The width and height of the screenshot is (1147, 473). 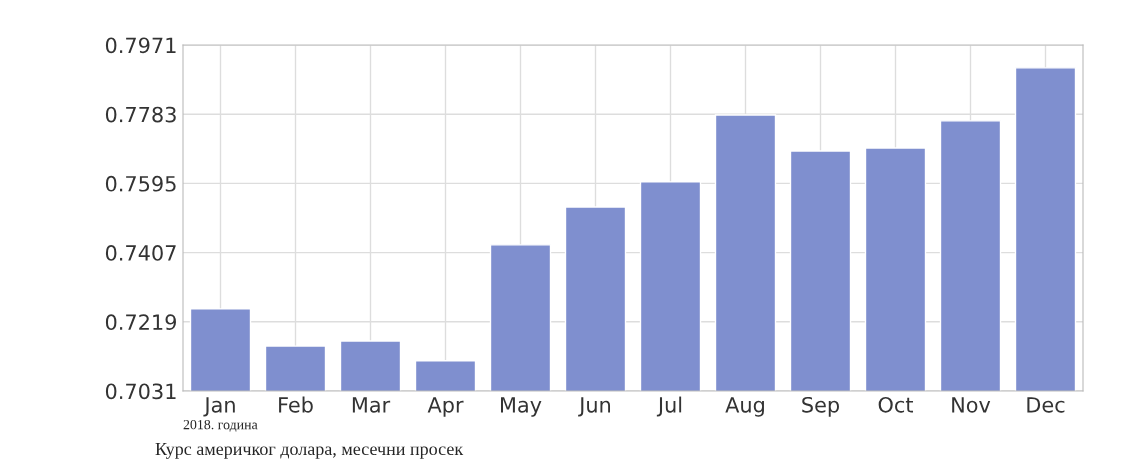 I want to click on x-tick-label: Mar, so click(x=371, y=405).